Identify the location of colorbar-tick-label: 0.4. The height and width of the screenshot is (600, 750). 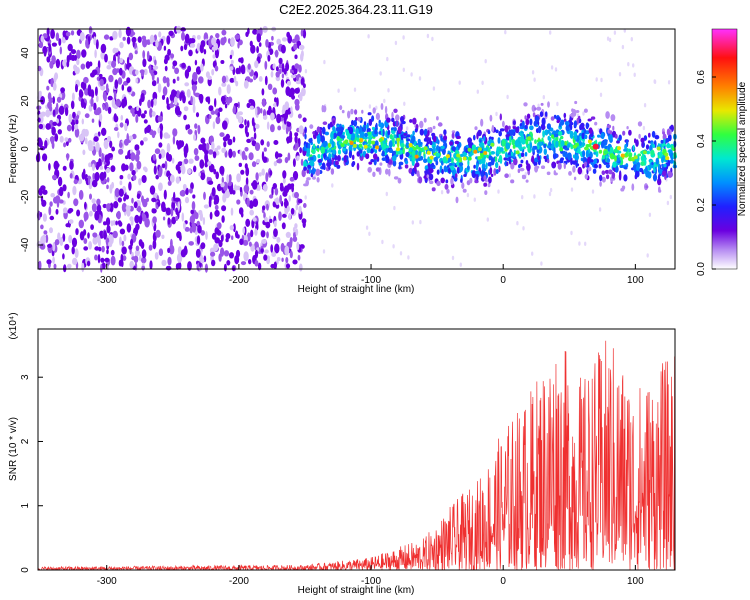
(701, 141).